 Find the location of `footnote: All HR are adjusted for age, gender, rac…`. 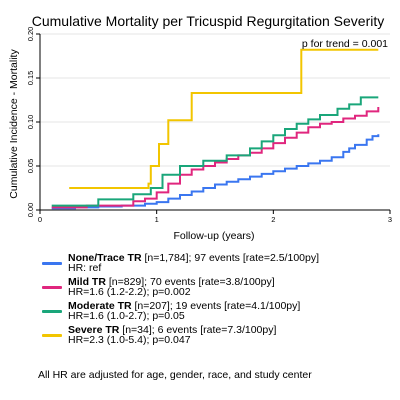

footnote: All HR are adjusted for age, gender, rac… is located at coordinates (175, 375).